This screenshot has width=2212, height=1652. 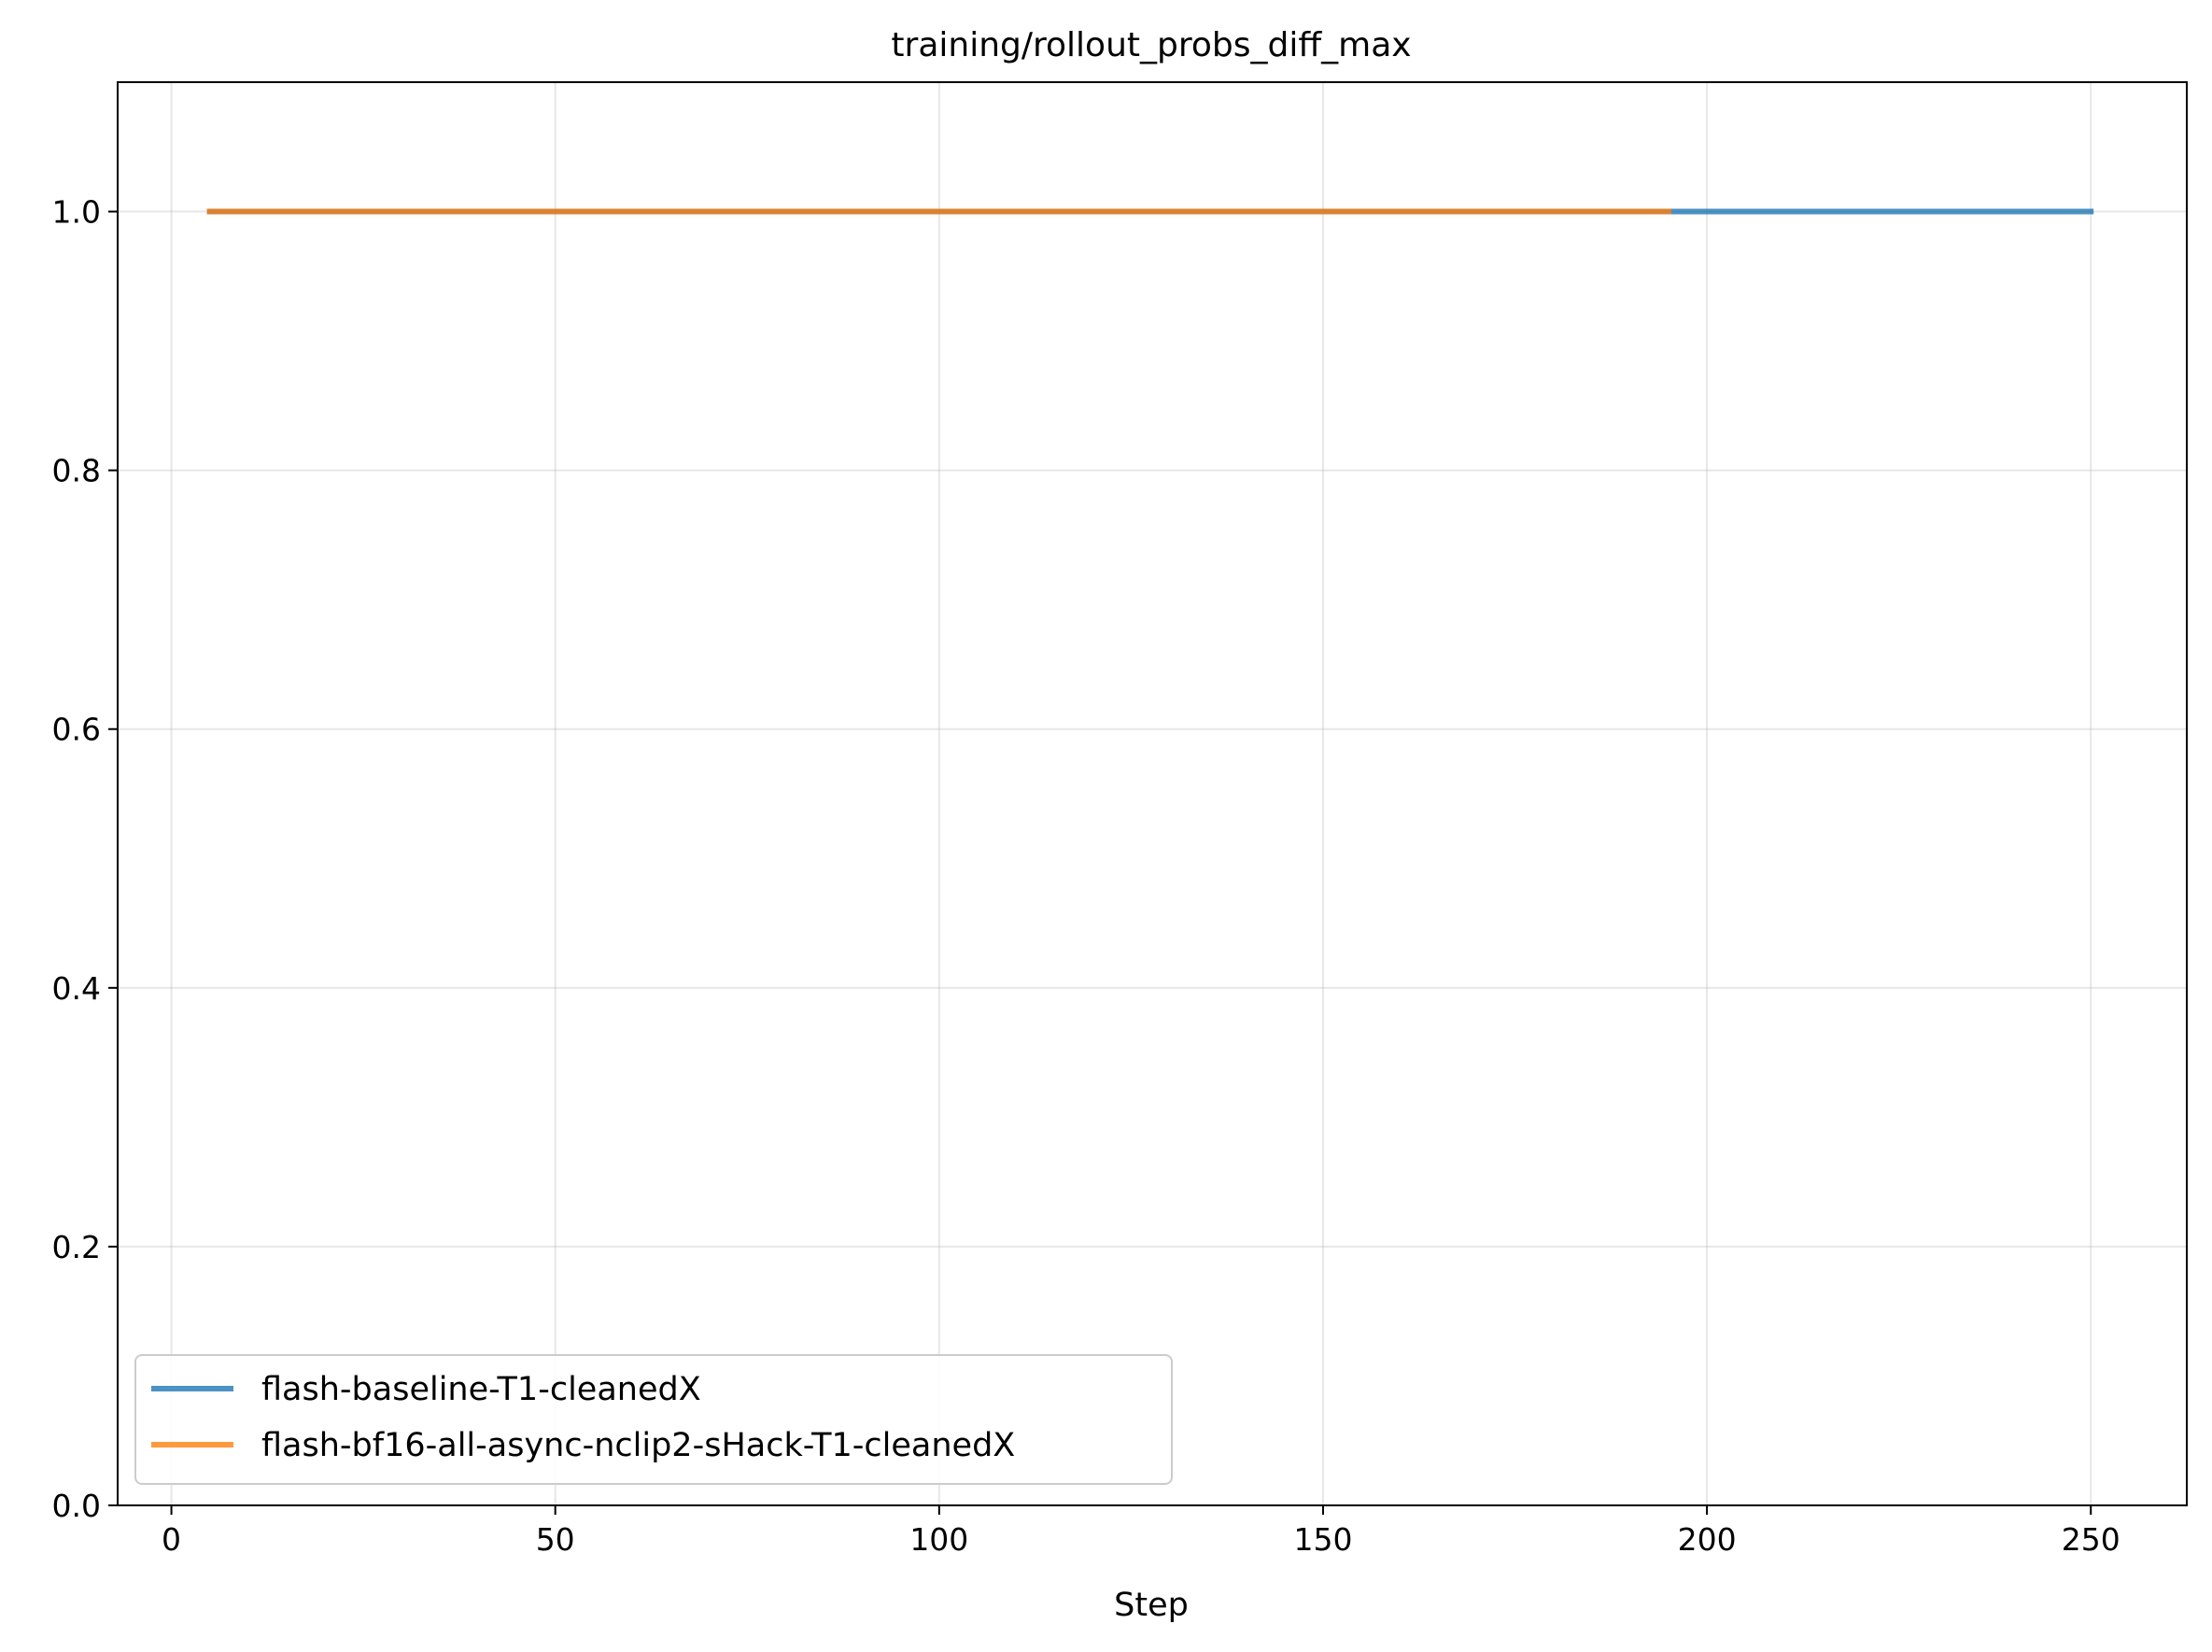 I want to click on legend-label: flash-baseline-T1-cleanedX, so click(x=481, y=1389).